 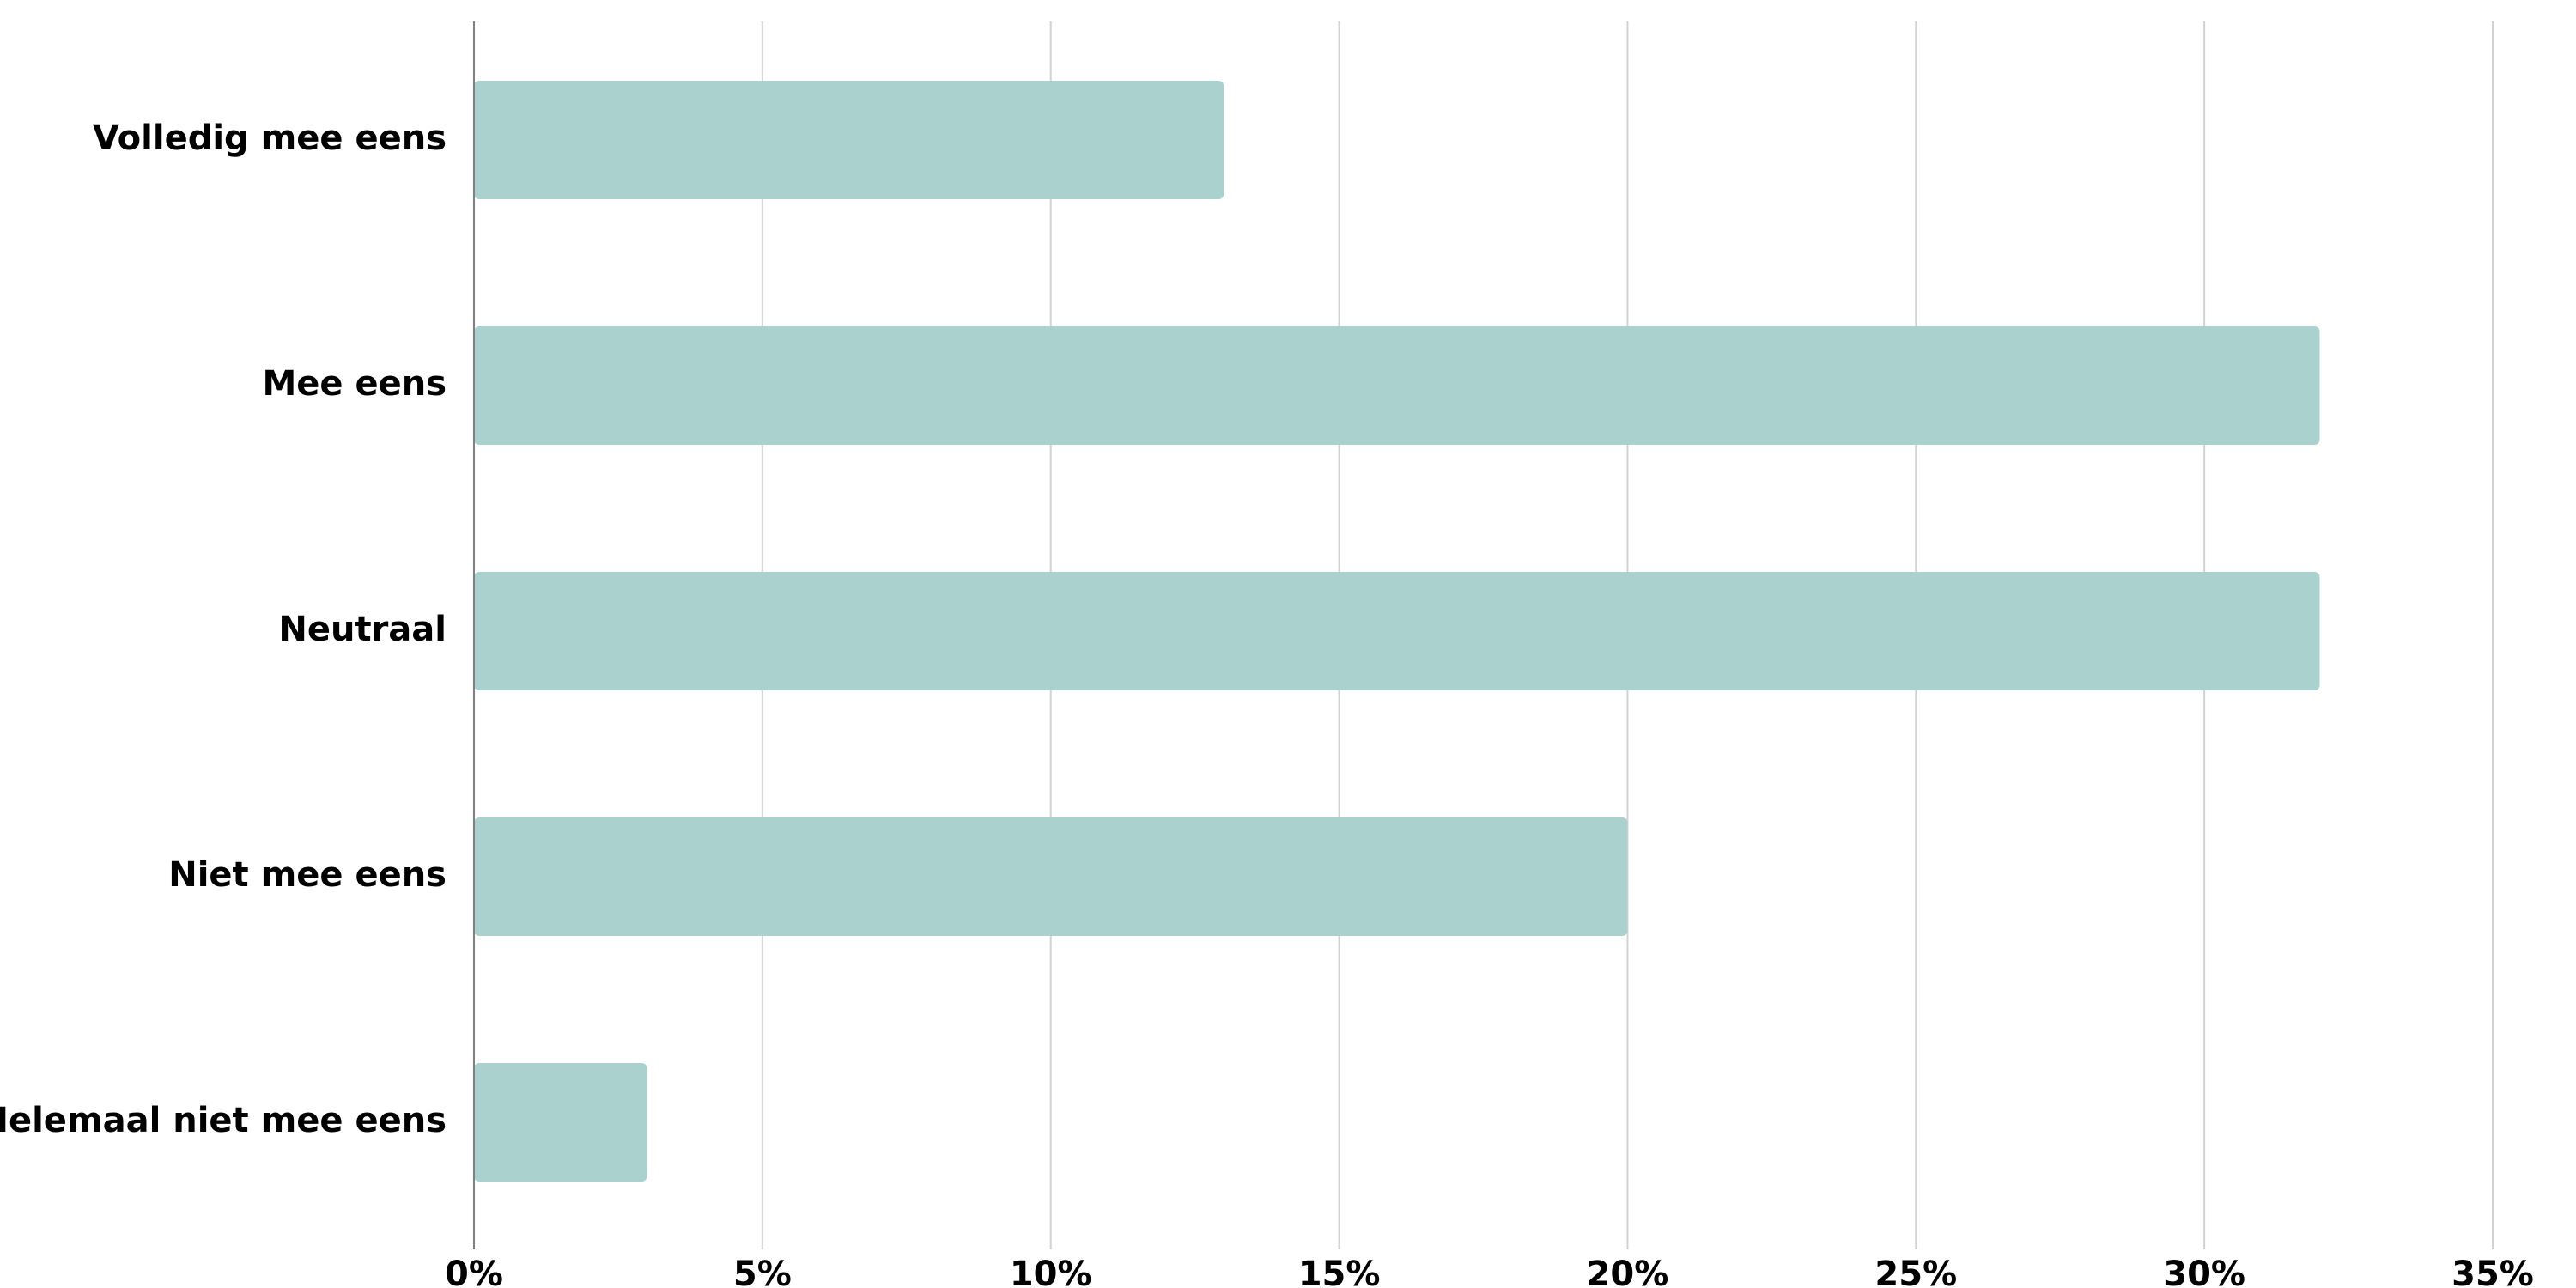 What do you see at coordinates (762, 1272) in the screenshot?
I see `x-tick-label: 5%` at bounding box center [762, 1272].